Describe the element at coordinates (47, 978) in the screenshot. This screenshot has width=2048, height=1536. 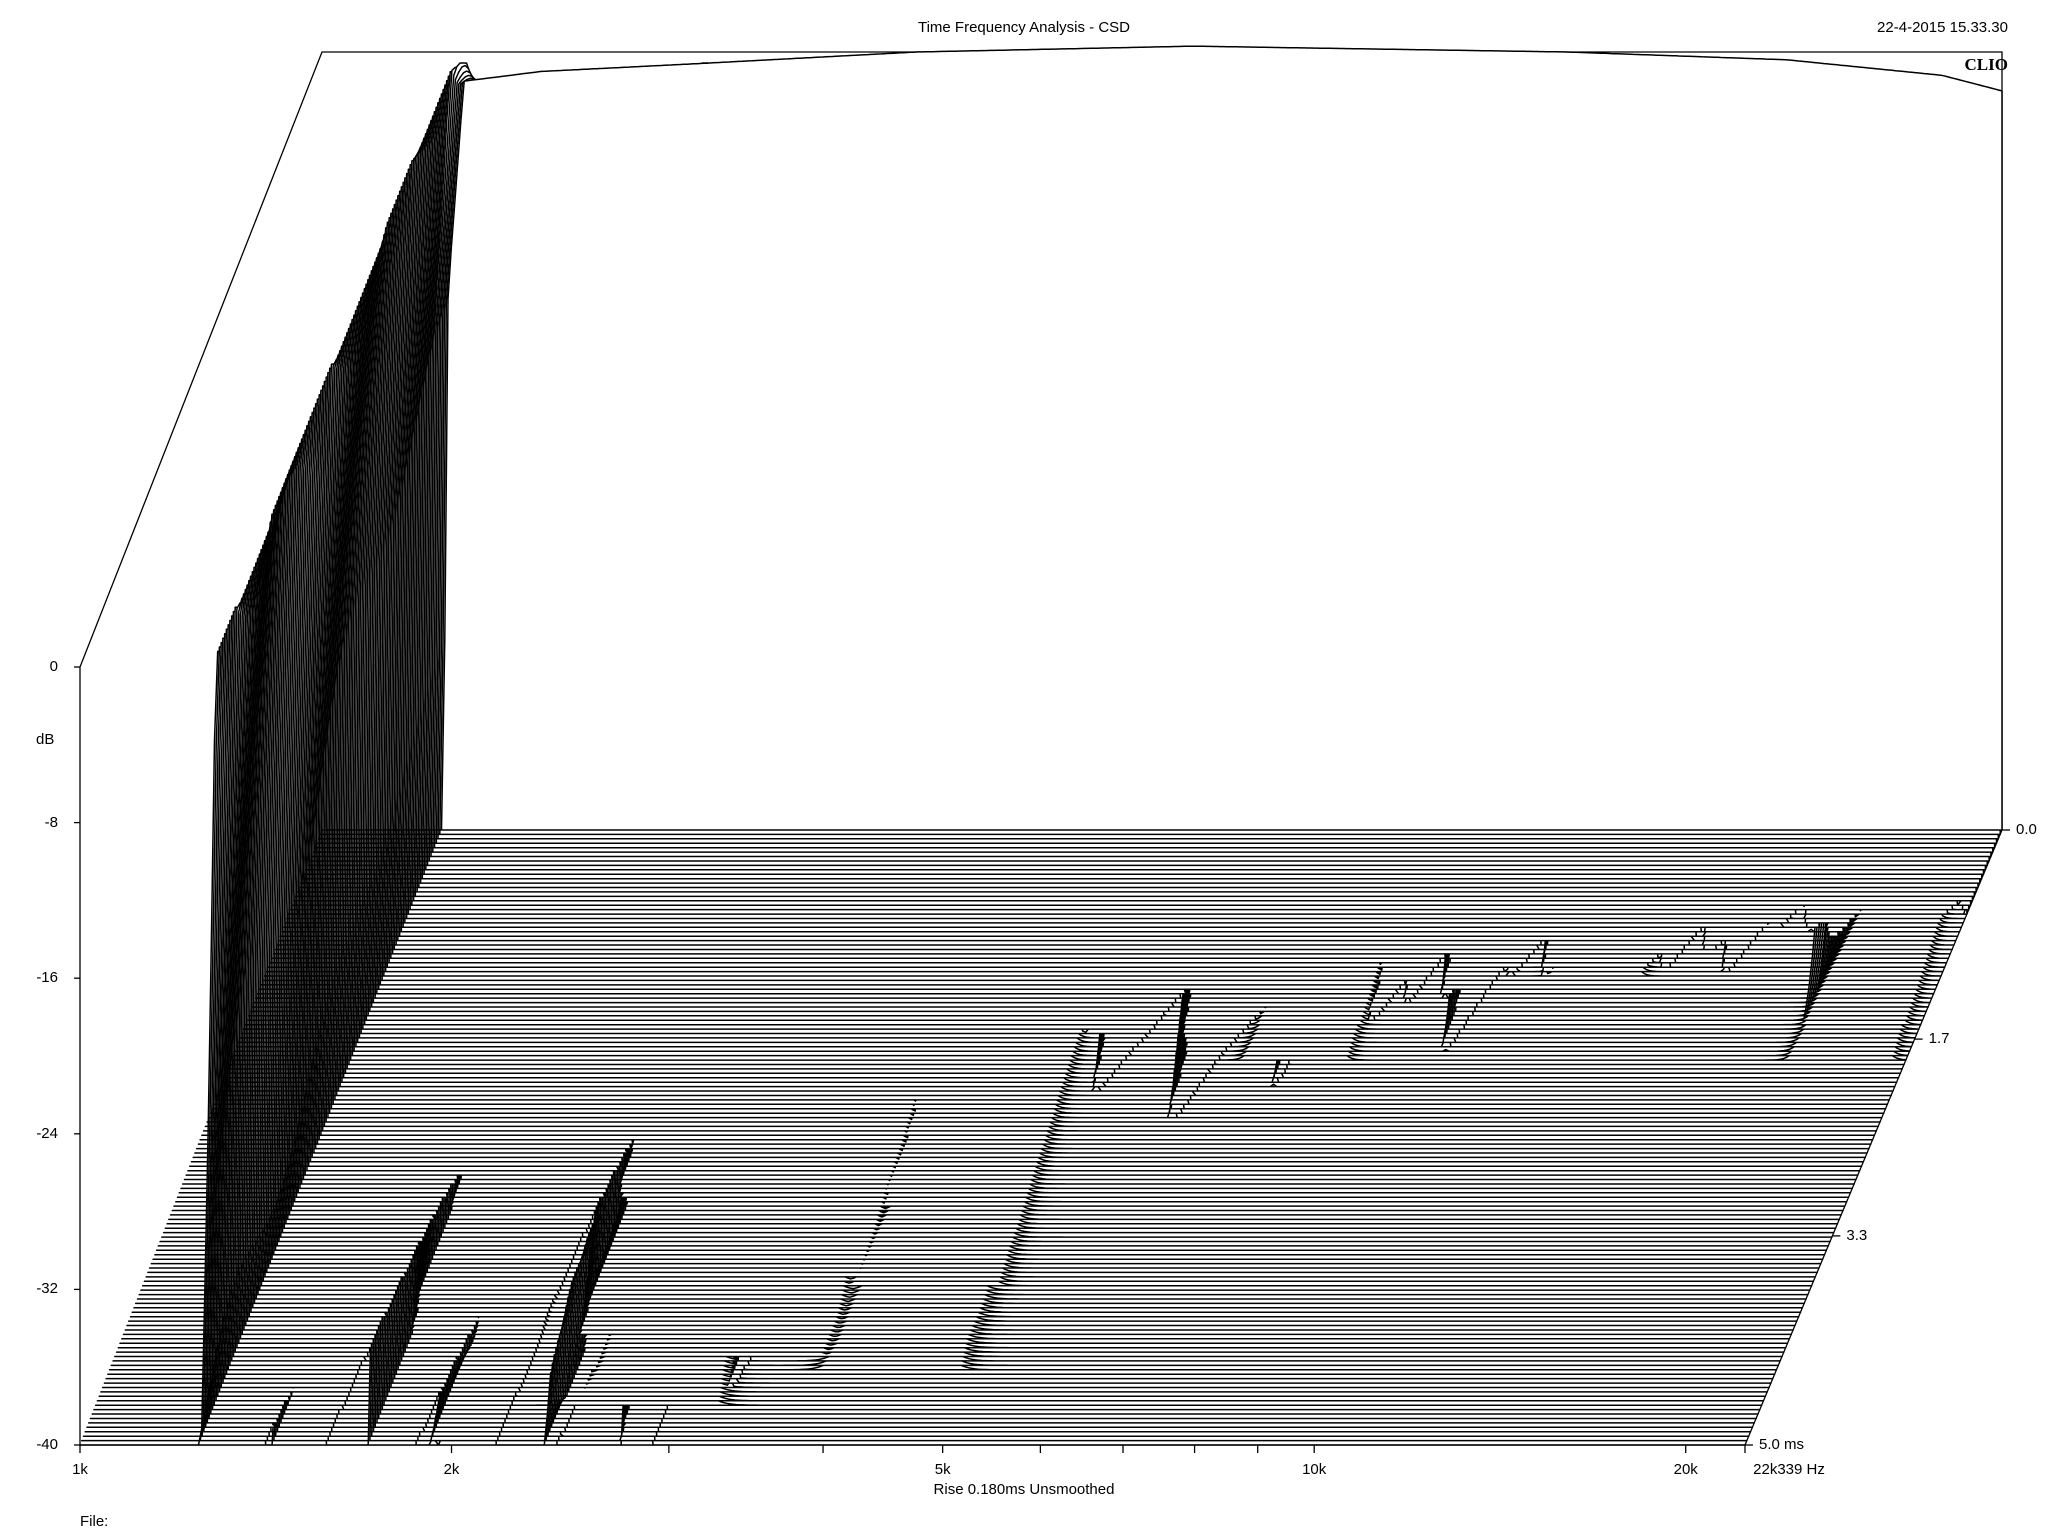
I see `y-tick-label: -16` at that location.